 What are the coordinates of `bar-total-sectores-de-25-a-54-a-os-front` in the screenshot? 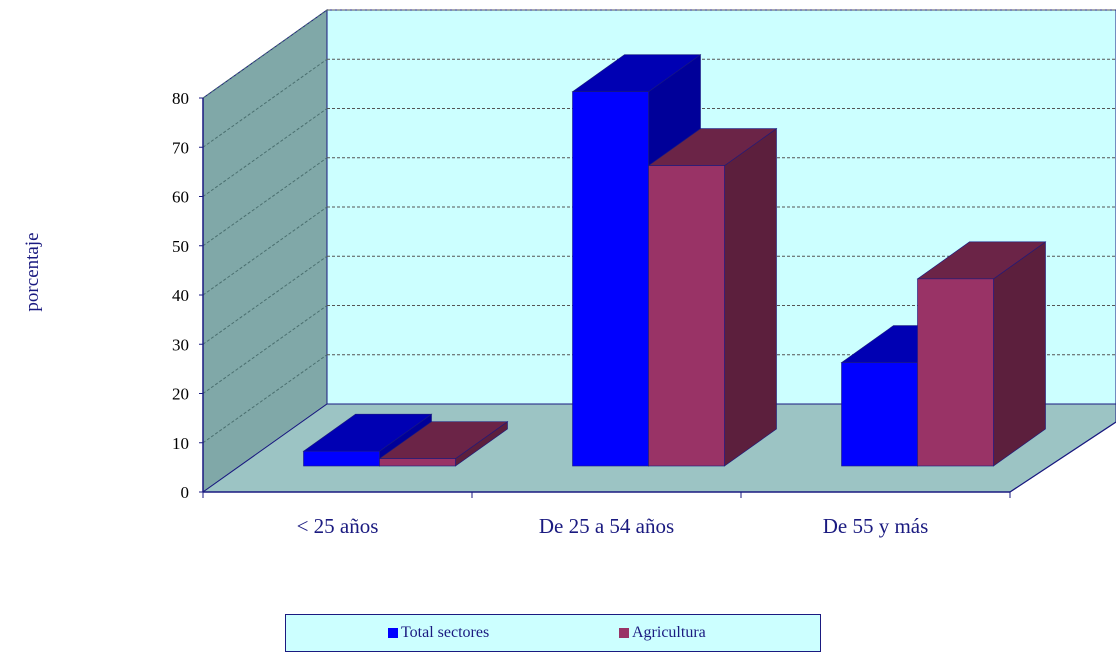 It's located at (610, 279).